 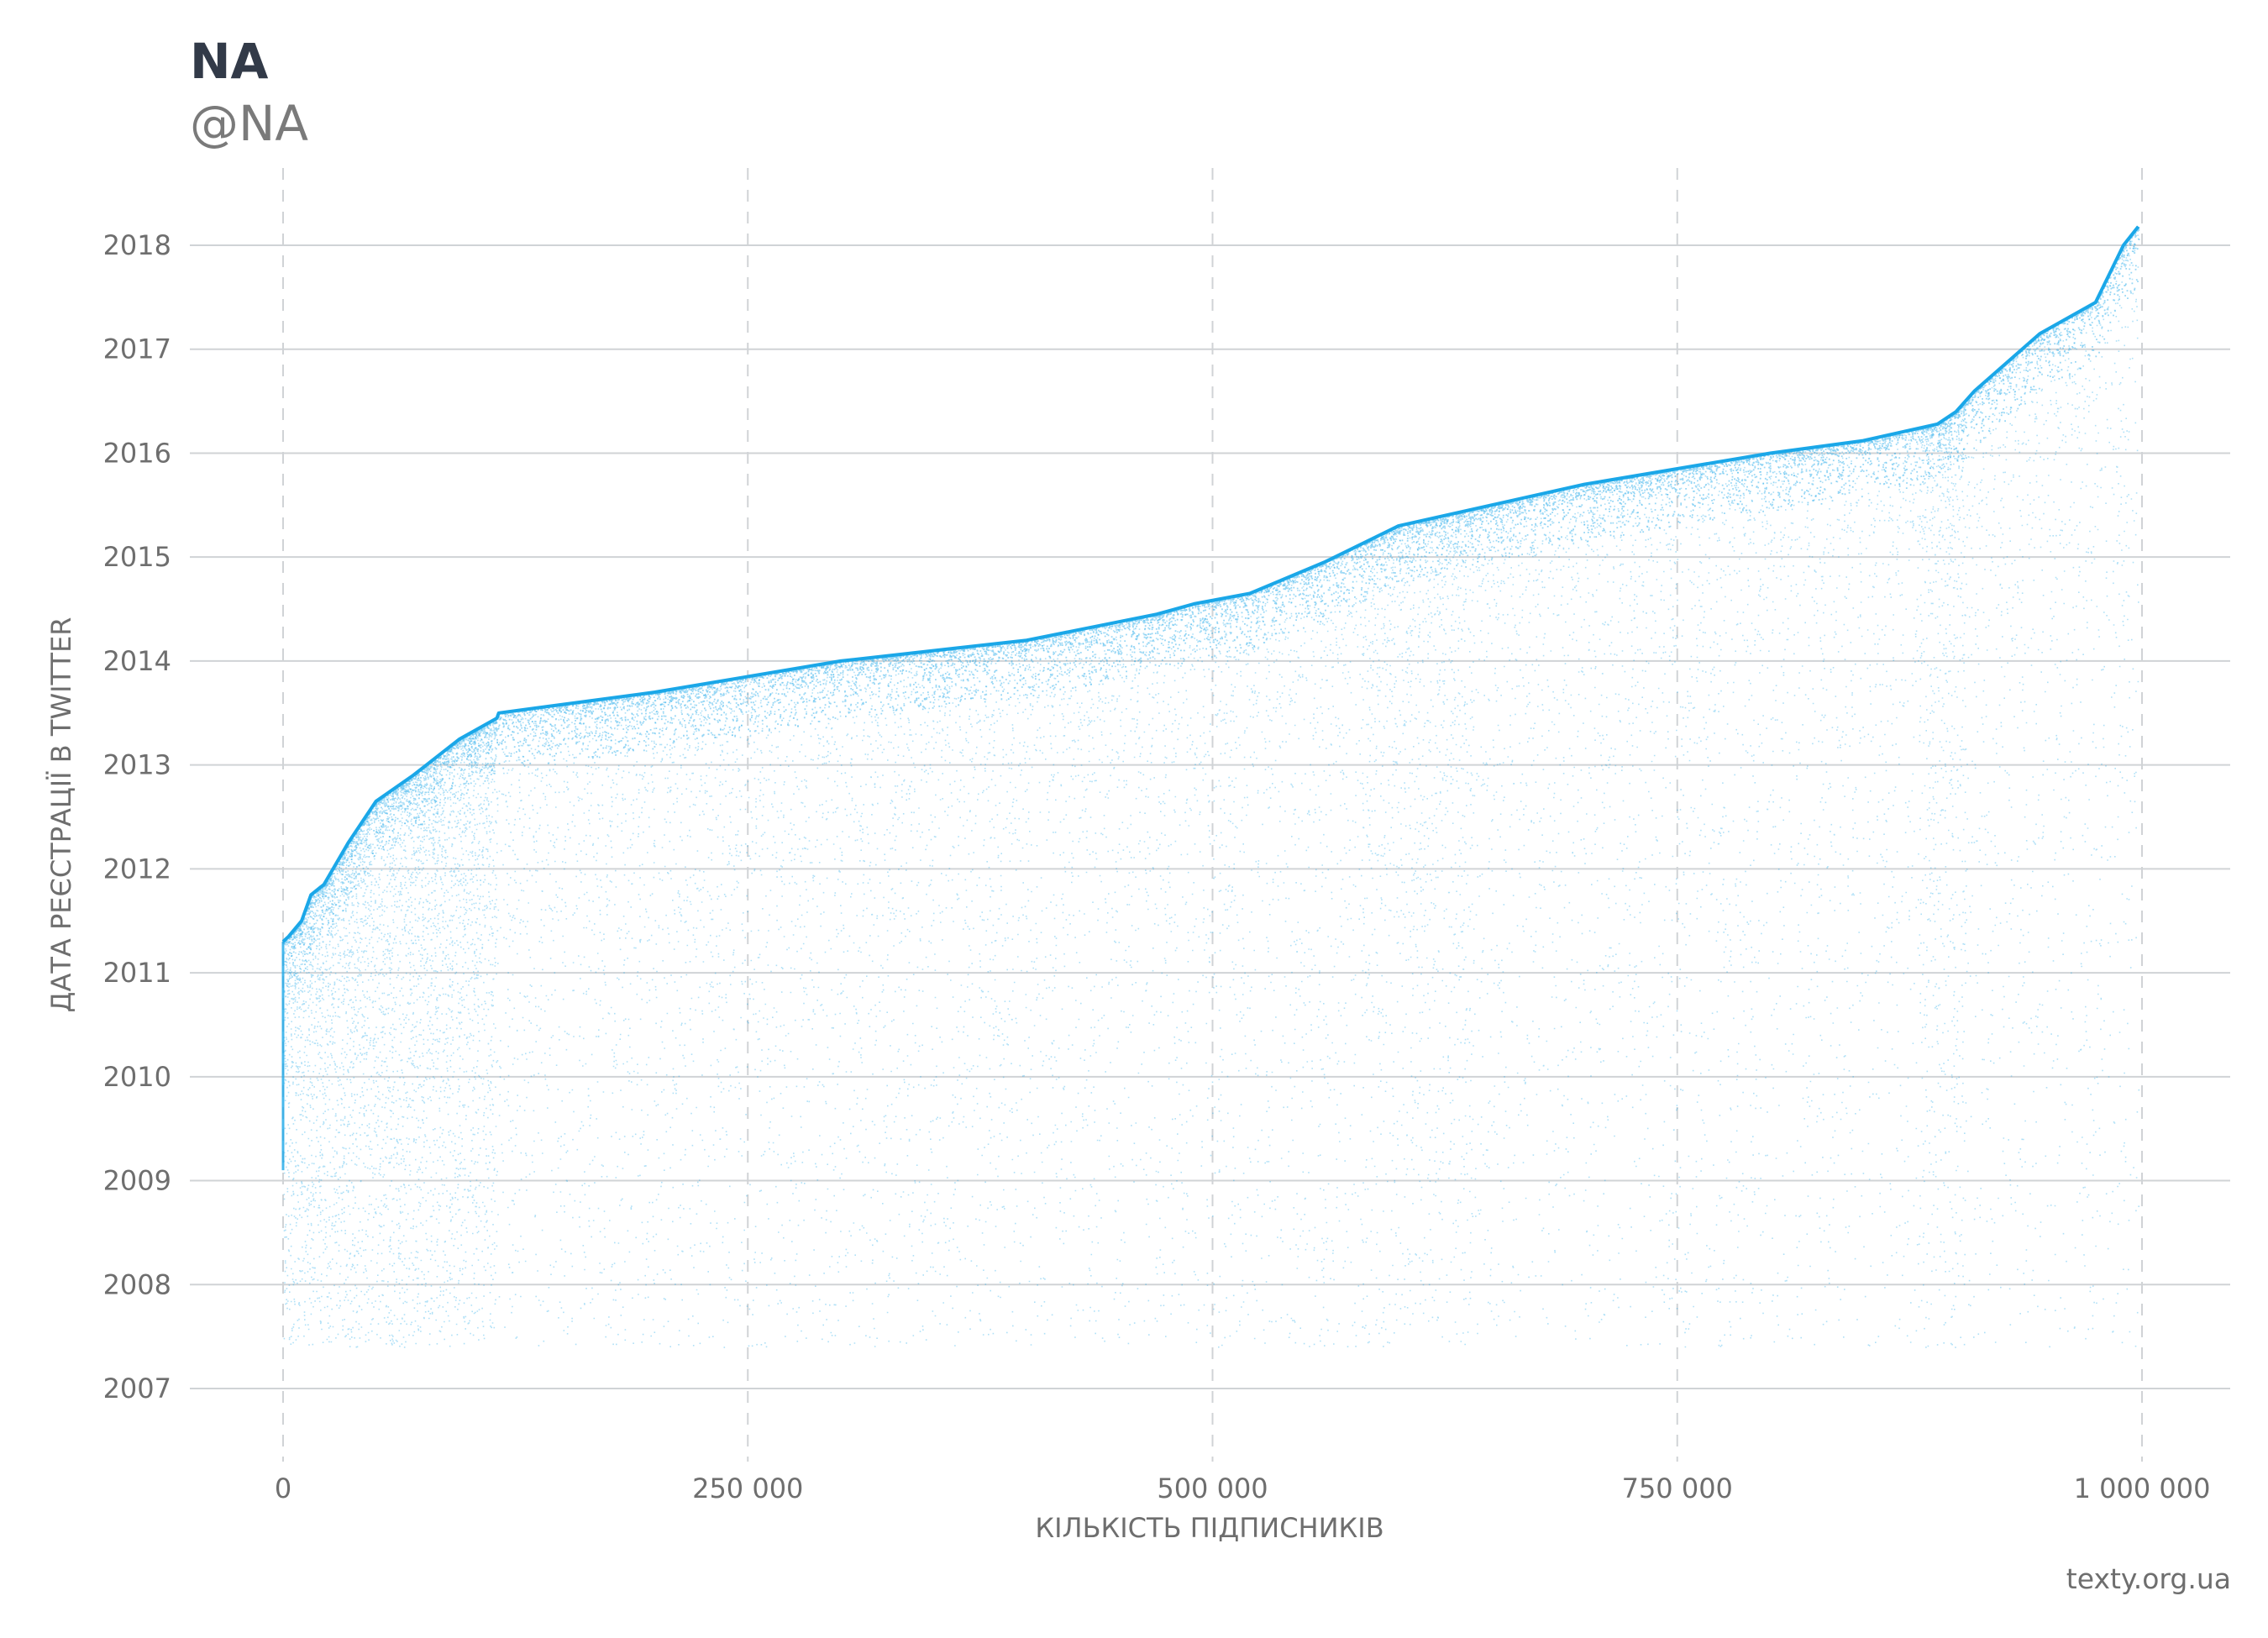 What do you see at coordinates (137, 765) in the screenshot?
I see `y-tick-label: 2013` at bounding box center [137, 765].